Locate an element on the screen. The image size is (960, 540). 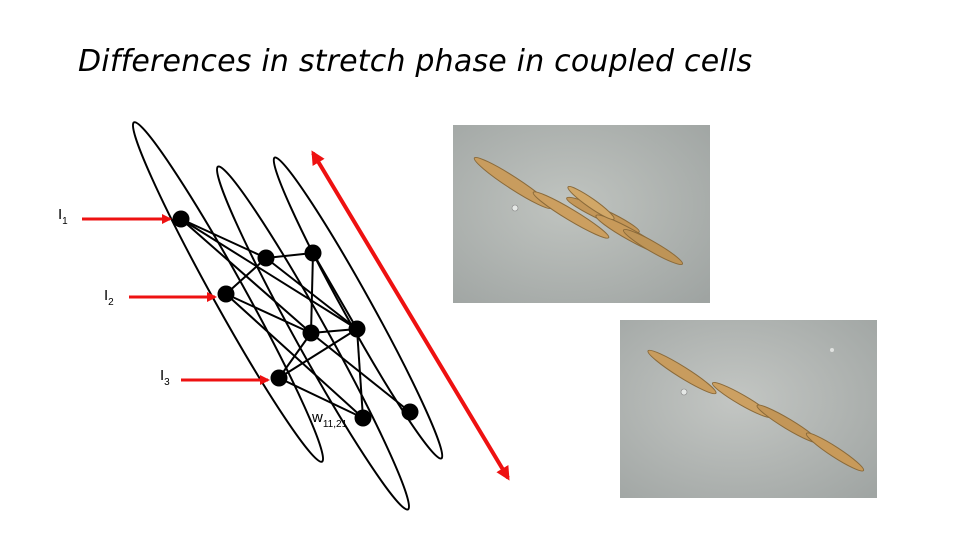
input-label-3: I3 is located at coordinates (165, 377).